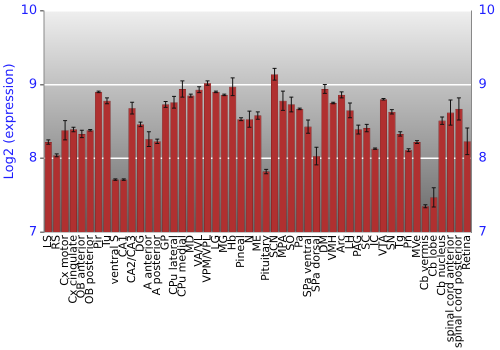 Image resolution: width=500 pixels, height=350 pixels. Describe the element at coordinates (482, 84) in the screenshot. I see `y2-tick-label: 9` at that location.